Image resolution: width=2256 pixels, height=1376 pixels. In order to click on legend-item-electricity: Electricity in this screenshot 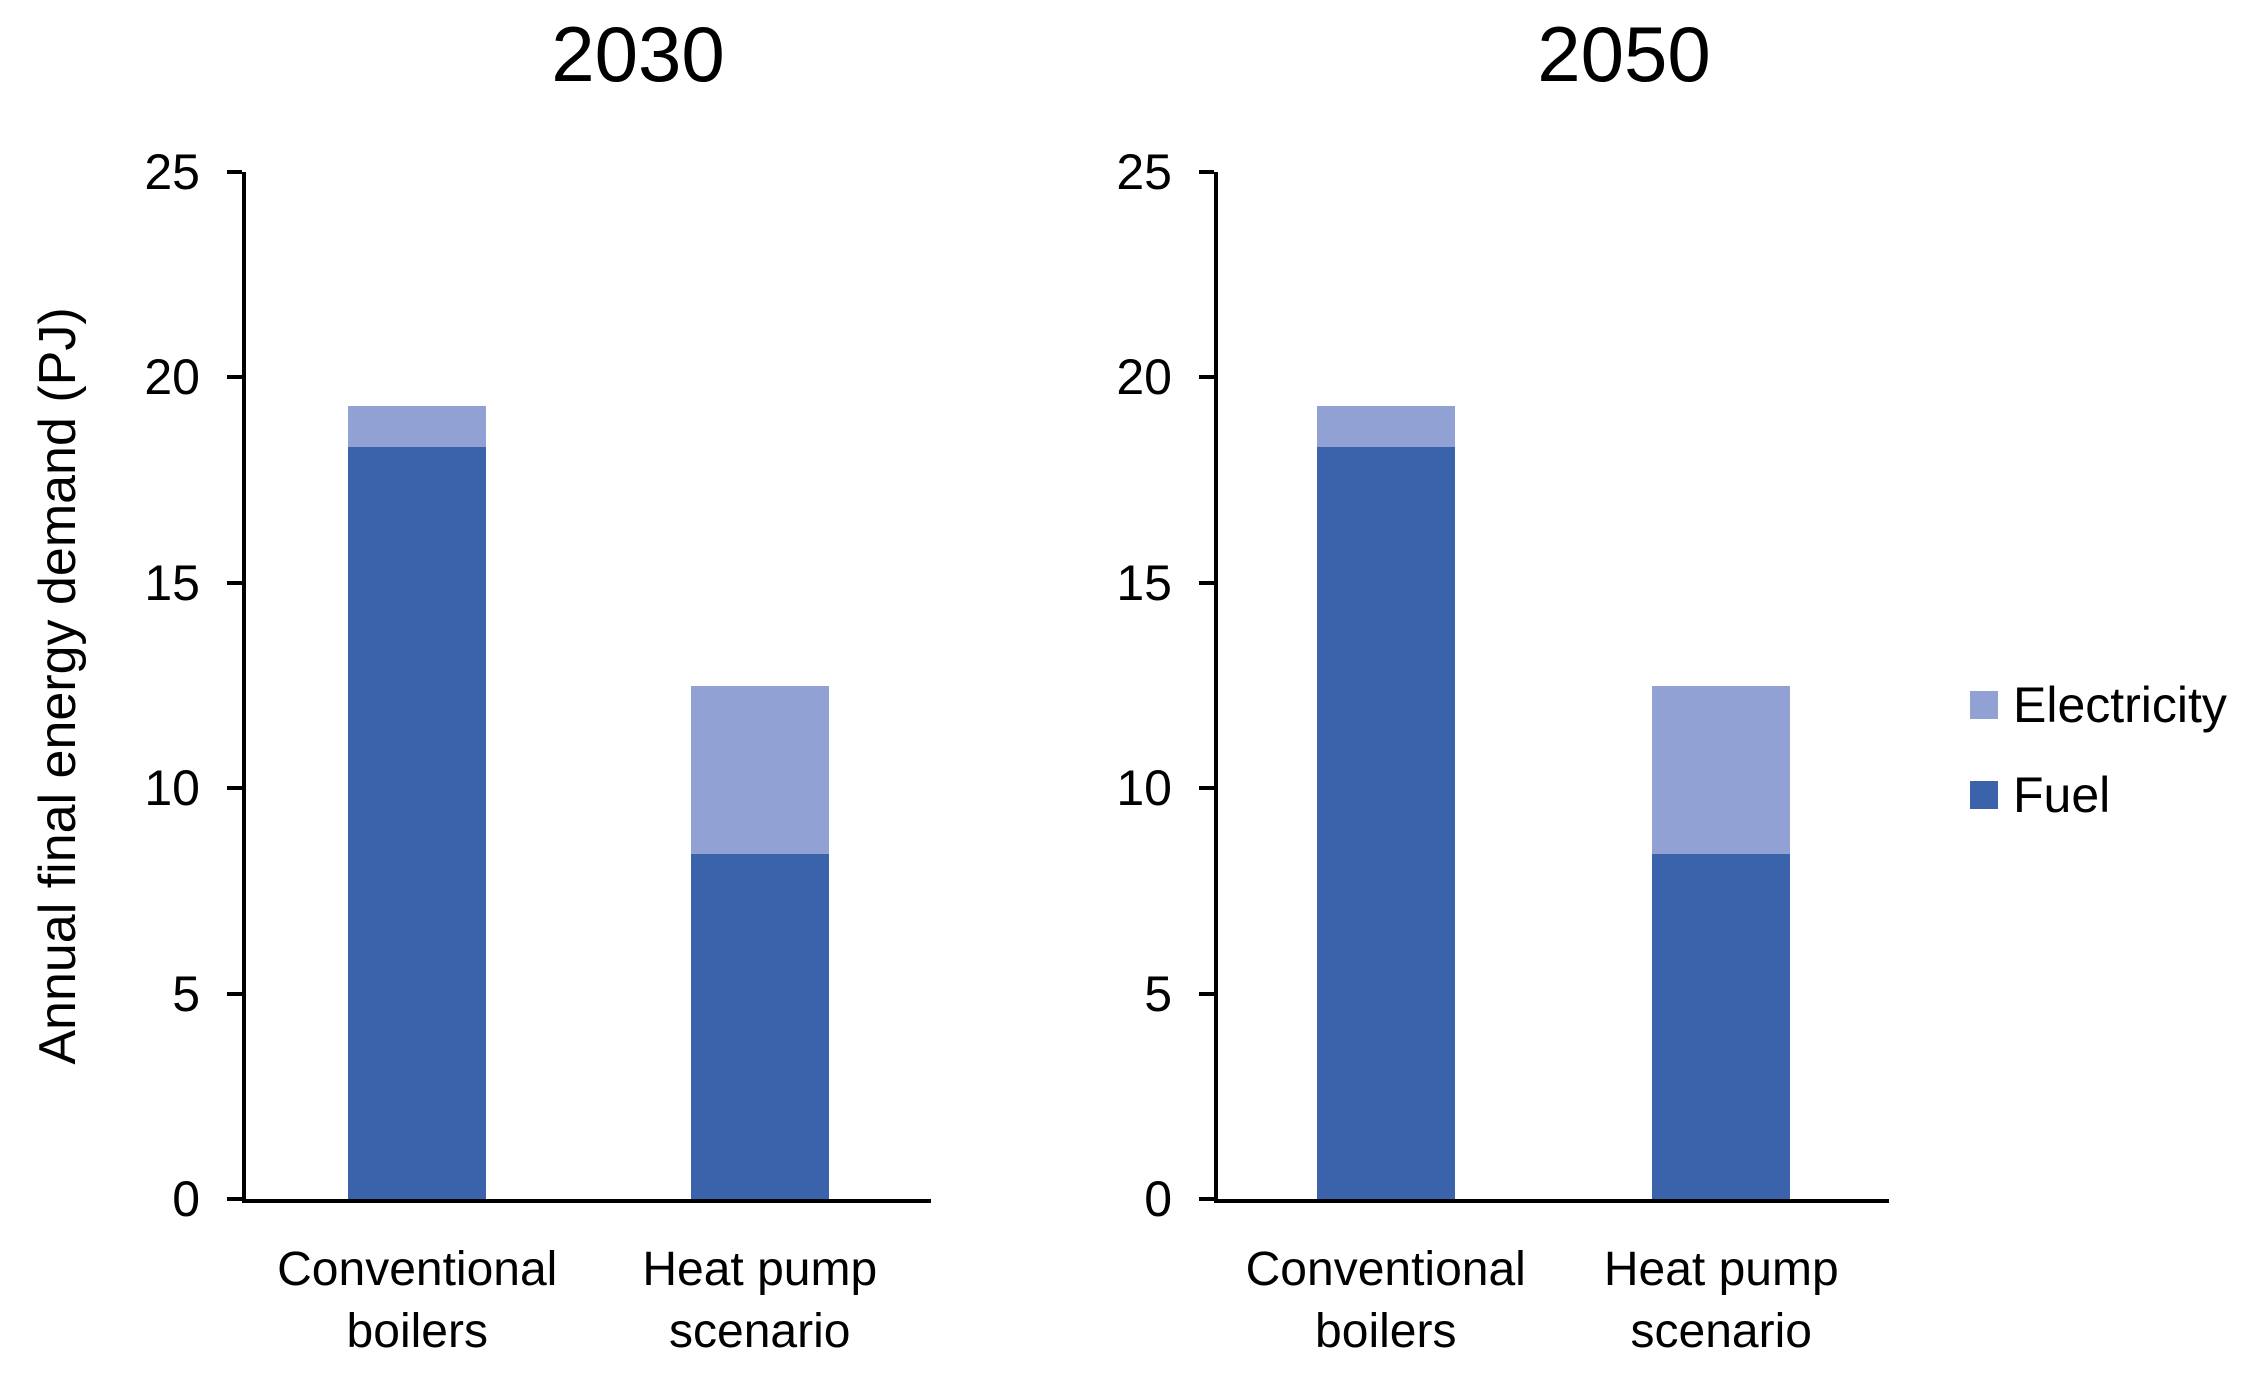, I will do `click(2098, 705)`.